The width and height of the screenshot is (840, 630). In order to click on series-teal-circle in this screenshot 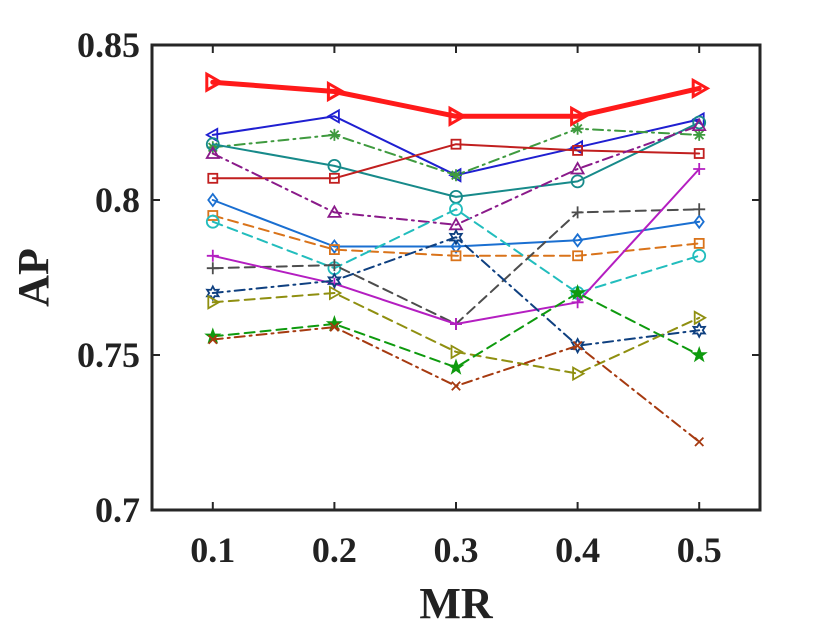, I will do `click(456, 159)`.